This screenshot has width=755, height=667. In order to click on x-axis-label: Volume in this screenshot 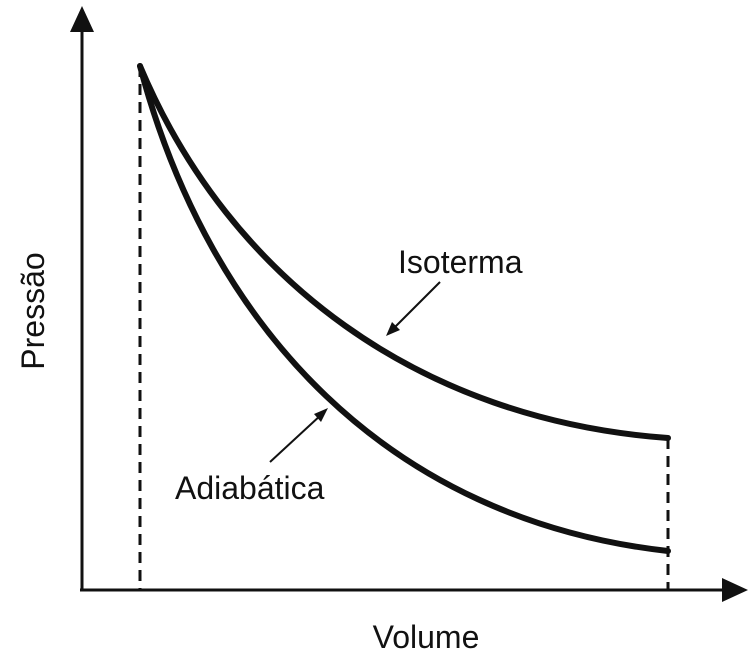, I will do `click(426, 637)`.